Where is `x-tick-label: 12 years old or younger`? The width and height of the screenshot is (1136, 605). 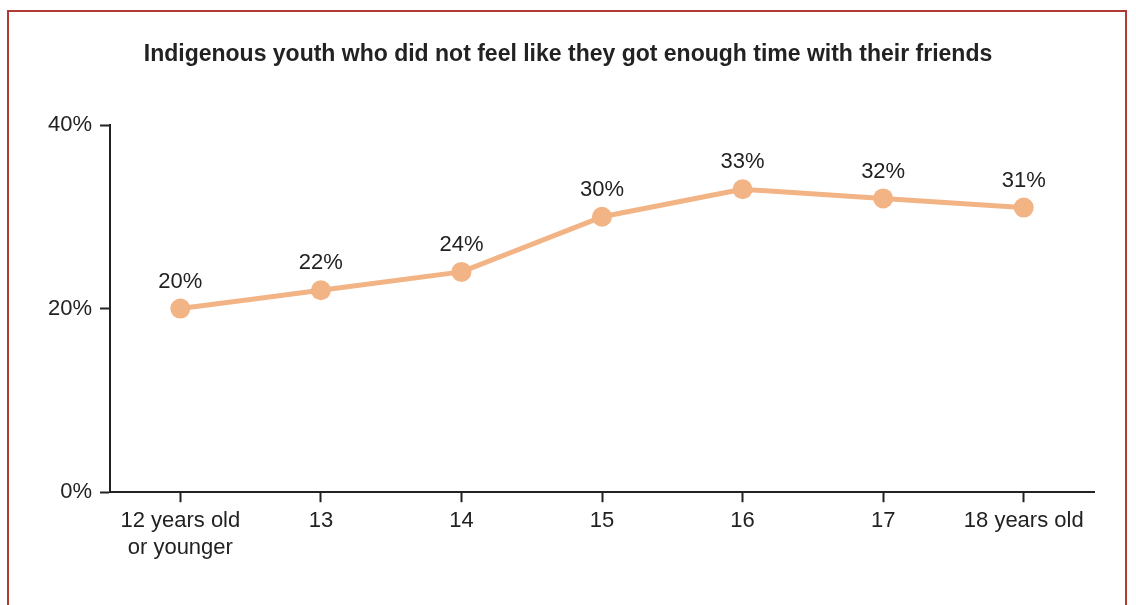 x-tick-label: 12 years old or younger is located at coordinates (180, 533).